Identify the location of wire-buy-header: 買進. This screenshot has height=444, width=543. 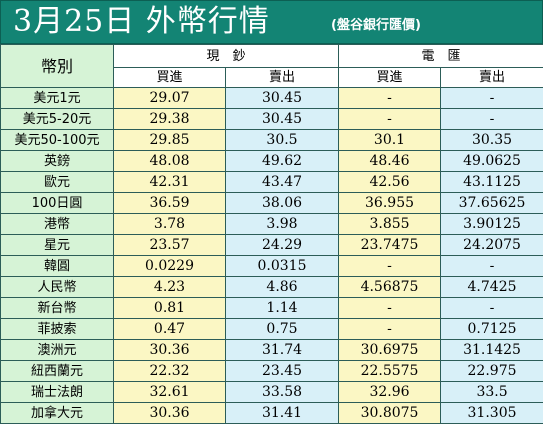
(390, 77).